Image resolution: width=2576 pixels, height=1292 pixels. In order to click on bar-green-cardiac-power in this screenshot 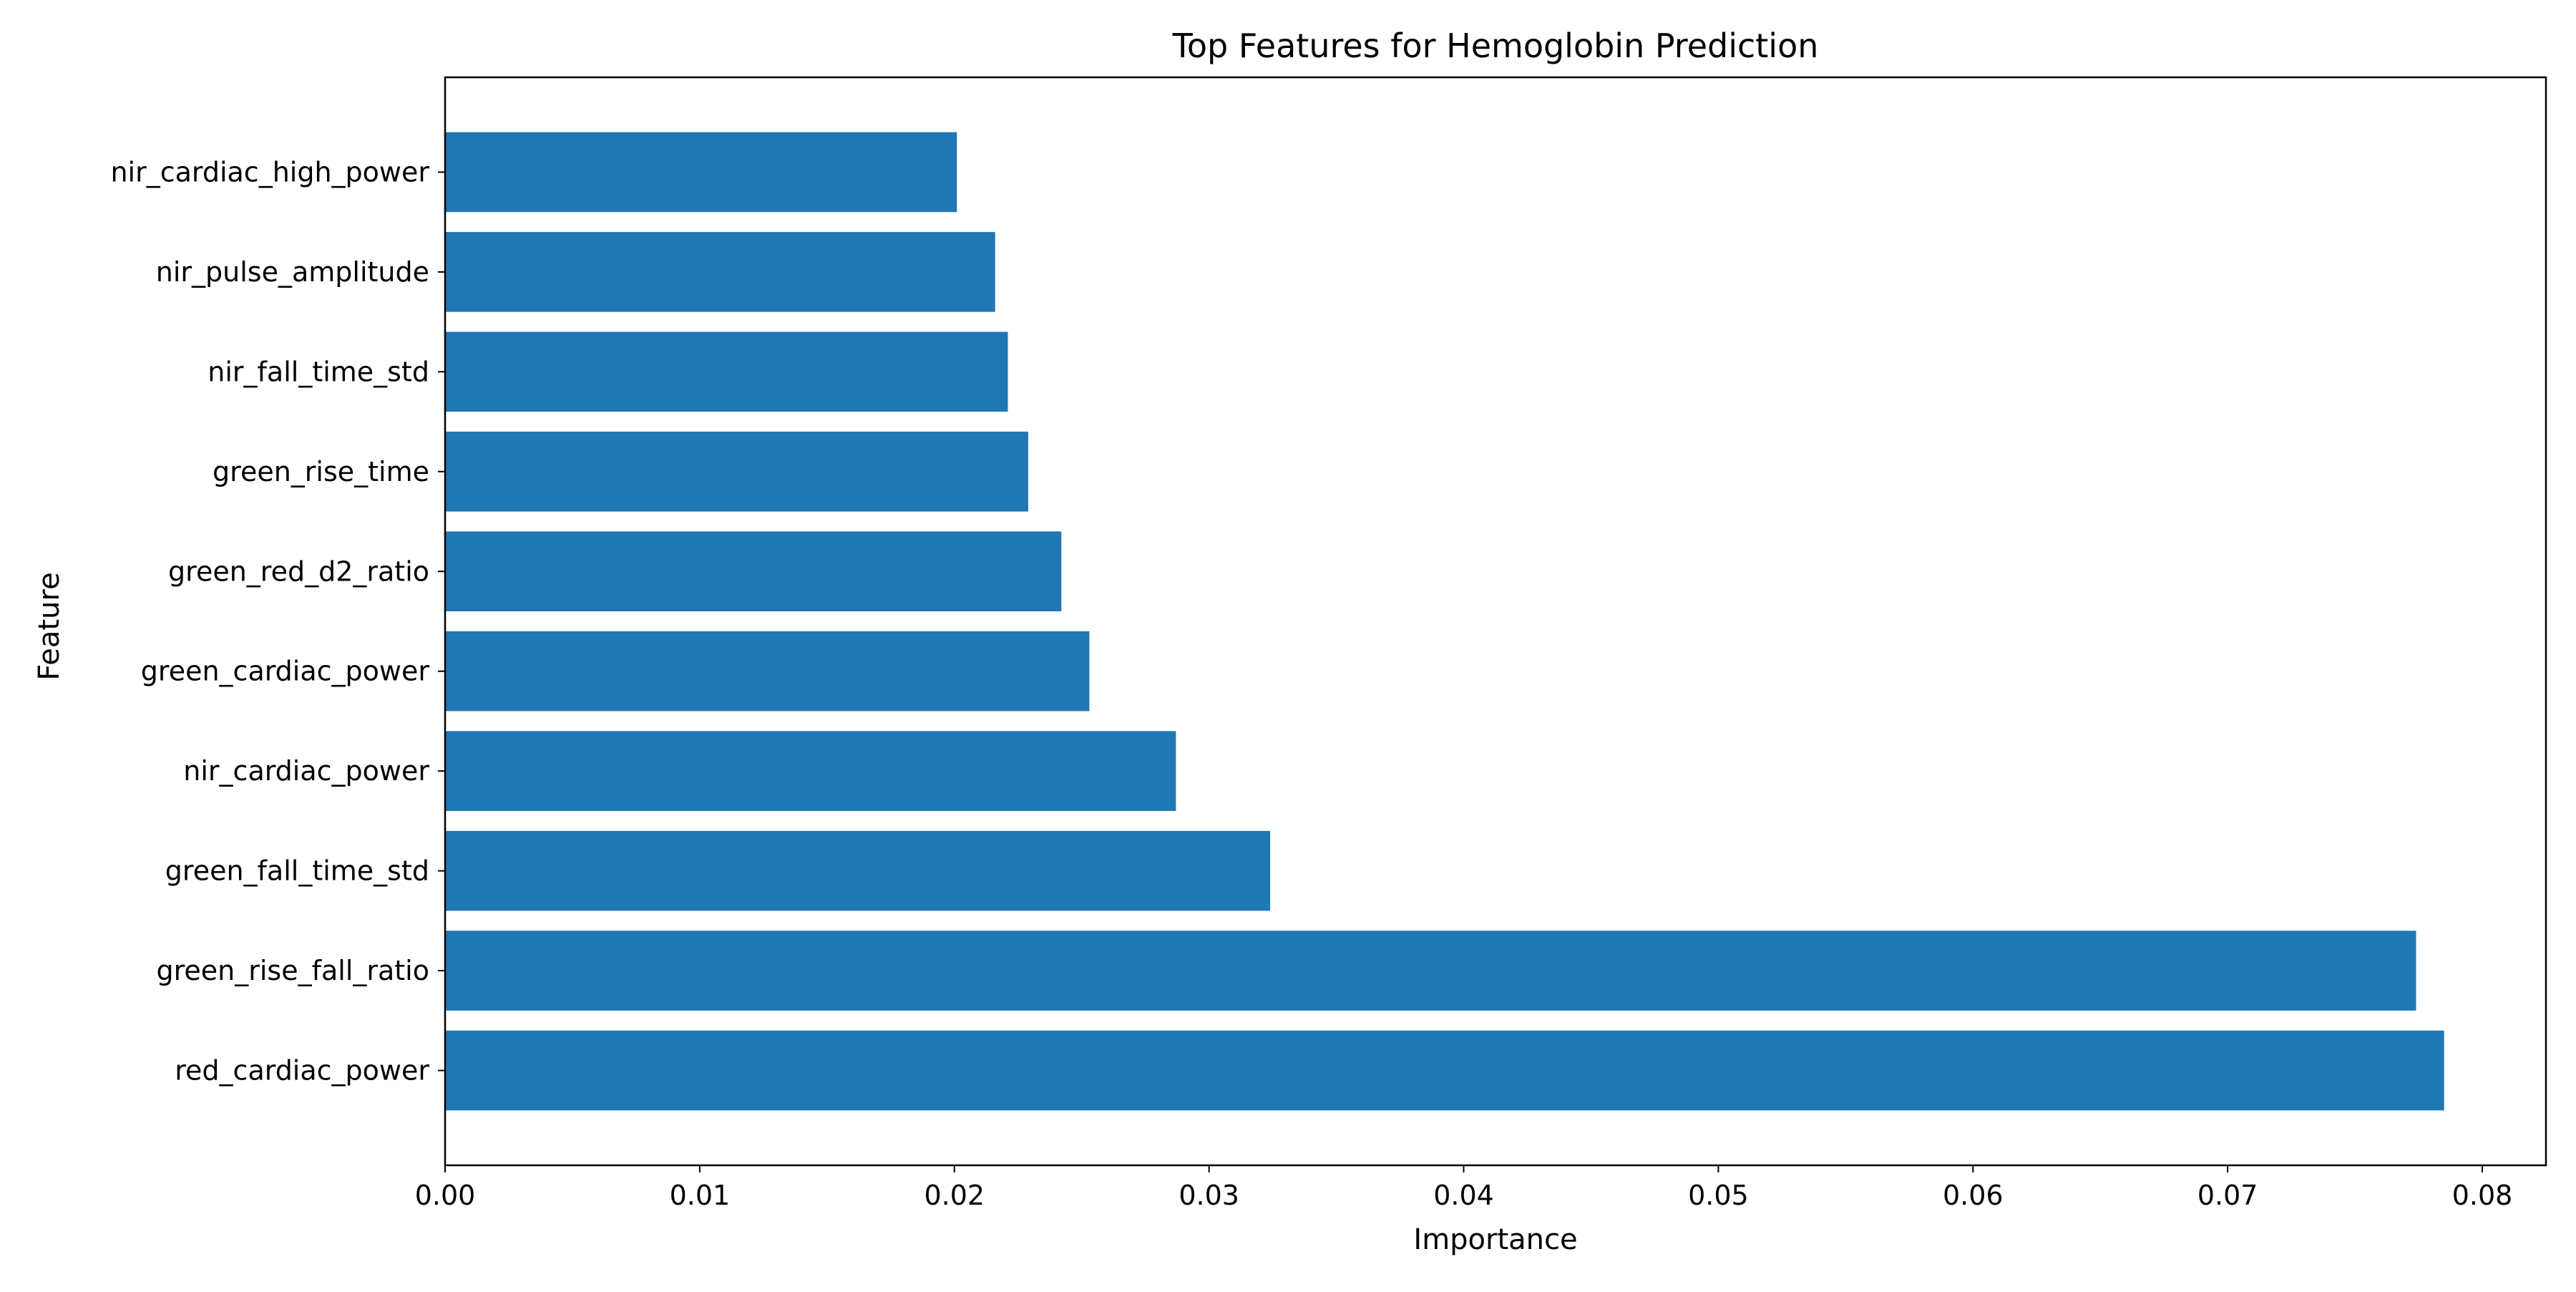, I will do `click(767, 671)`.